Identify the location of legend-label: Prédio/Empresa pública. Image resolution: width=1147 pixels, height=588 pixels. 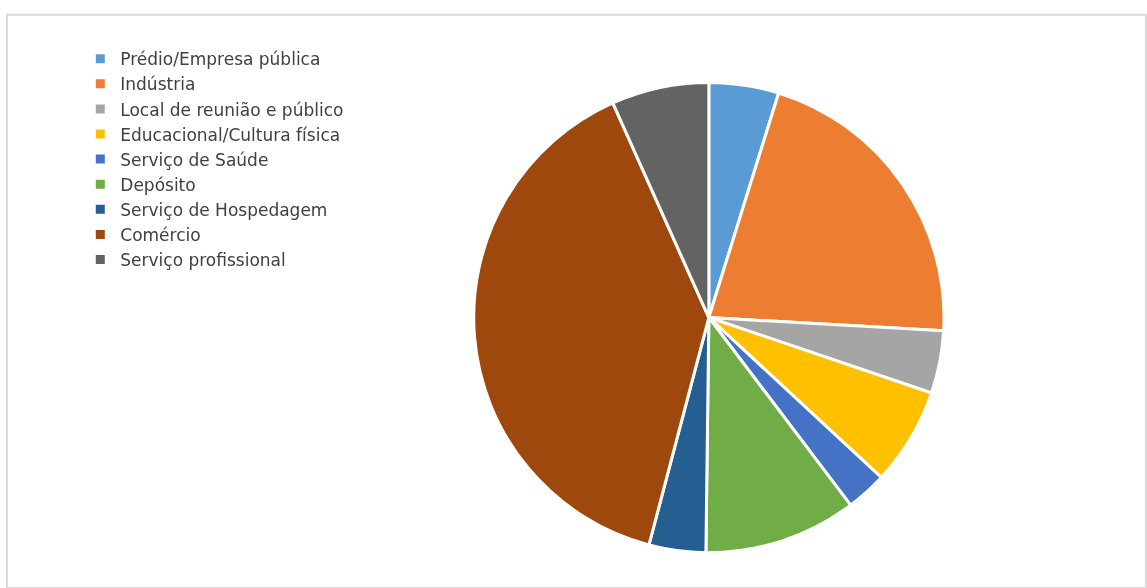
(220, 59).